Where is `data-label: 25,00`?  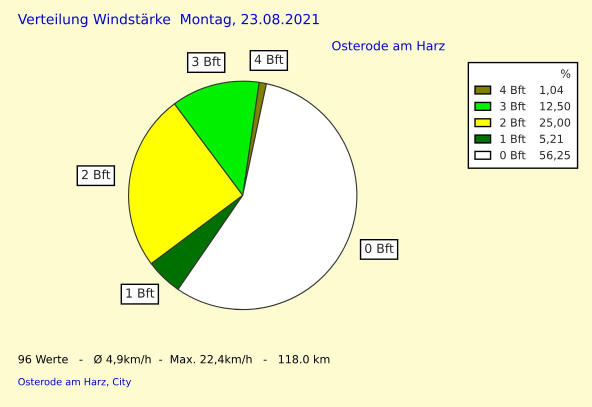 data-label: 25,00 is located at coordinates (555, 123).